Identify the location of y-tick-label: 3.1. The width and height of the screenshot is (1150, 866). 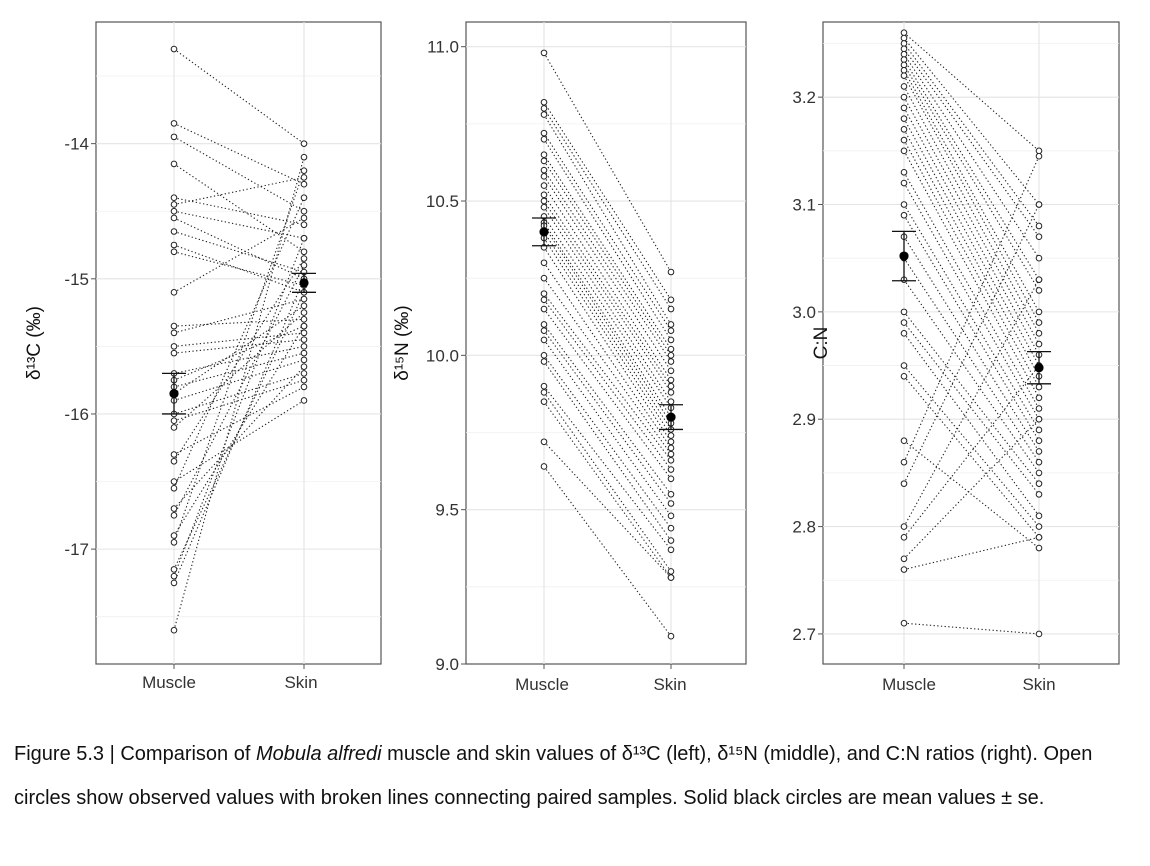
(804, 205).